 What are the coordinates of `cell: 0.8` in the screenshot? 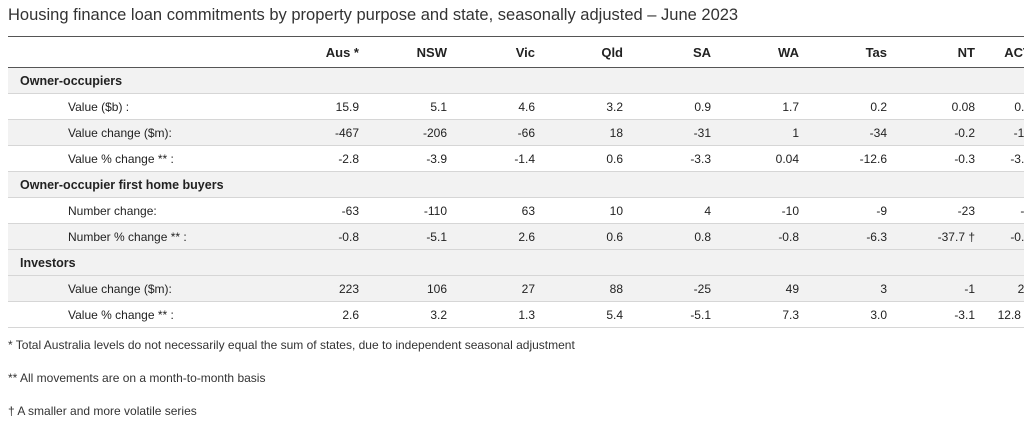 It's located at (680, 236).